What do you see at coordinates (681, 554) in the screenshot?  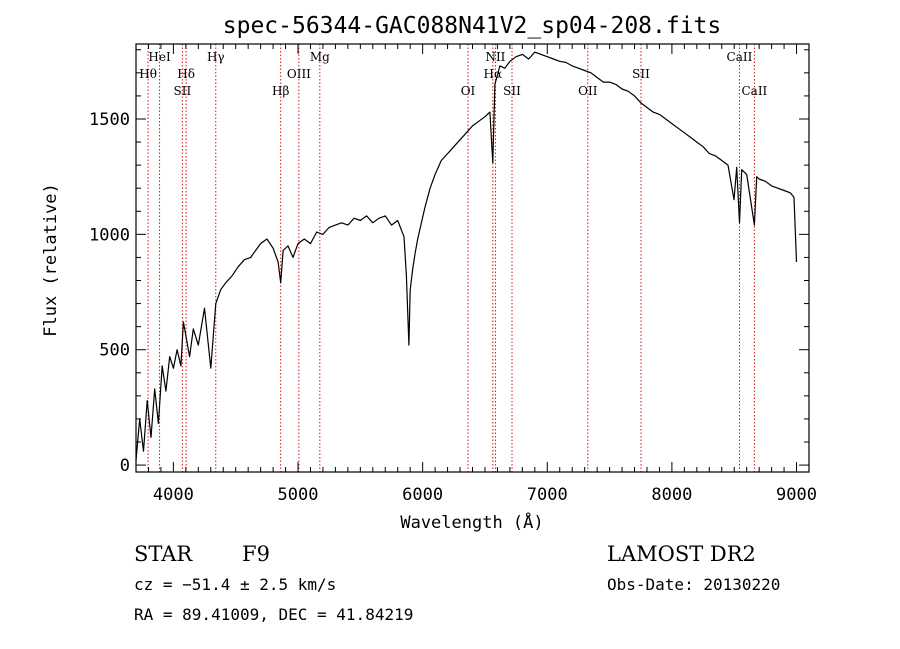 I see `survey-name: LAMOST DR2` at bounding box center [681, 554].